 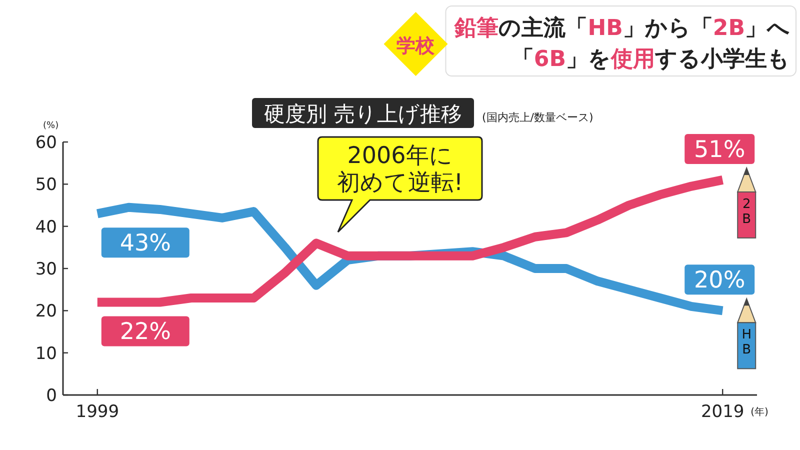 I want to click on text: (国内売上/数量ベース), so click(x=538, y=117).